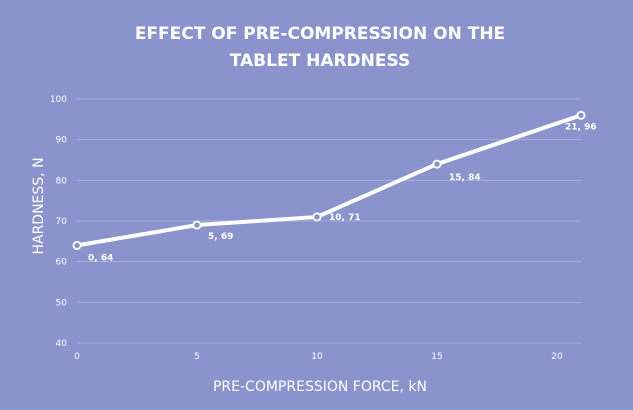 The width and height of the screenshot is (633, 410). I want to click on y-tick-label: 90, so click(62, 141).